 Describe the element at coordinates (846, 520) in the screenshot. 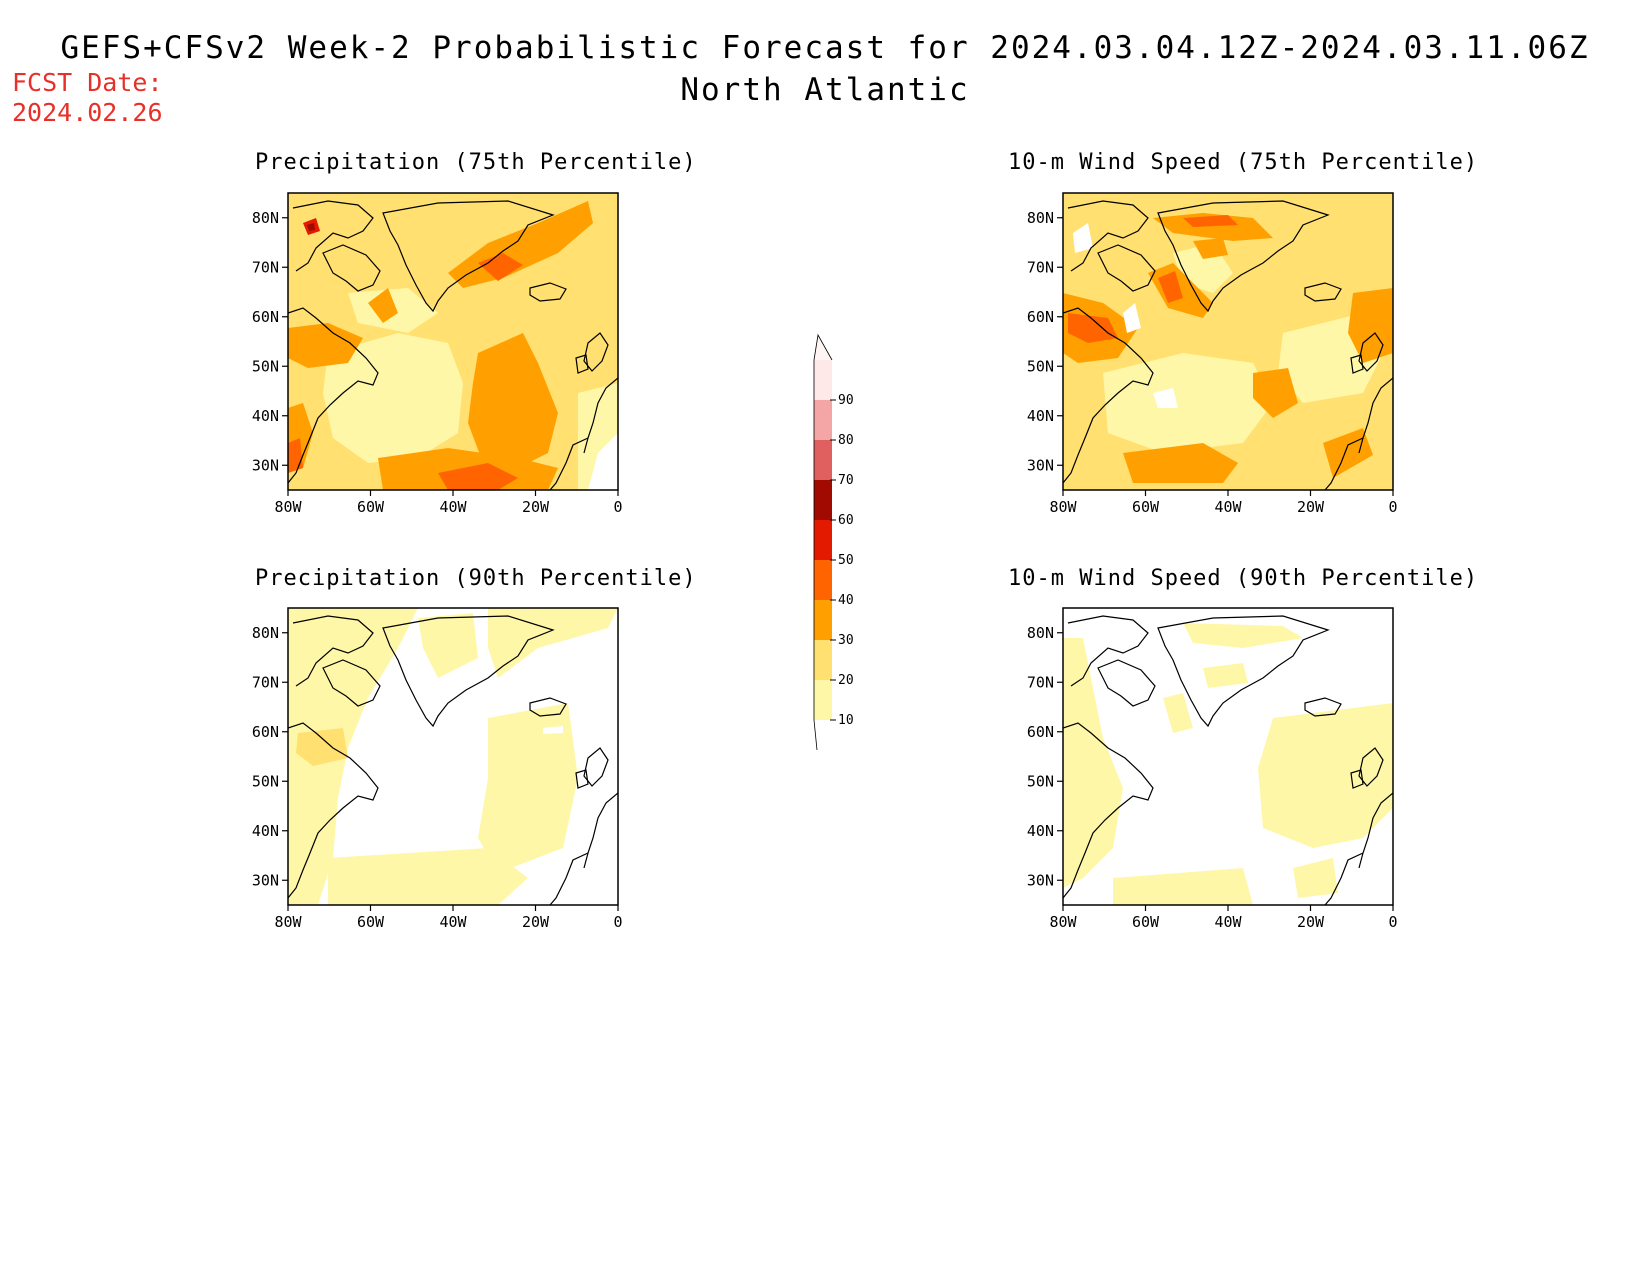

I see `colorbar-label: 60` at that location.